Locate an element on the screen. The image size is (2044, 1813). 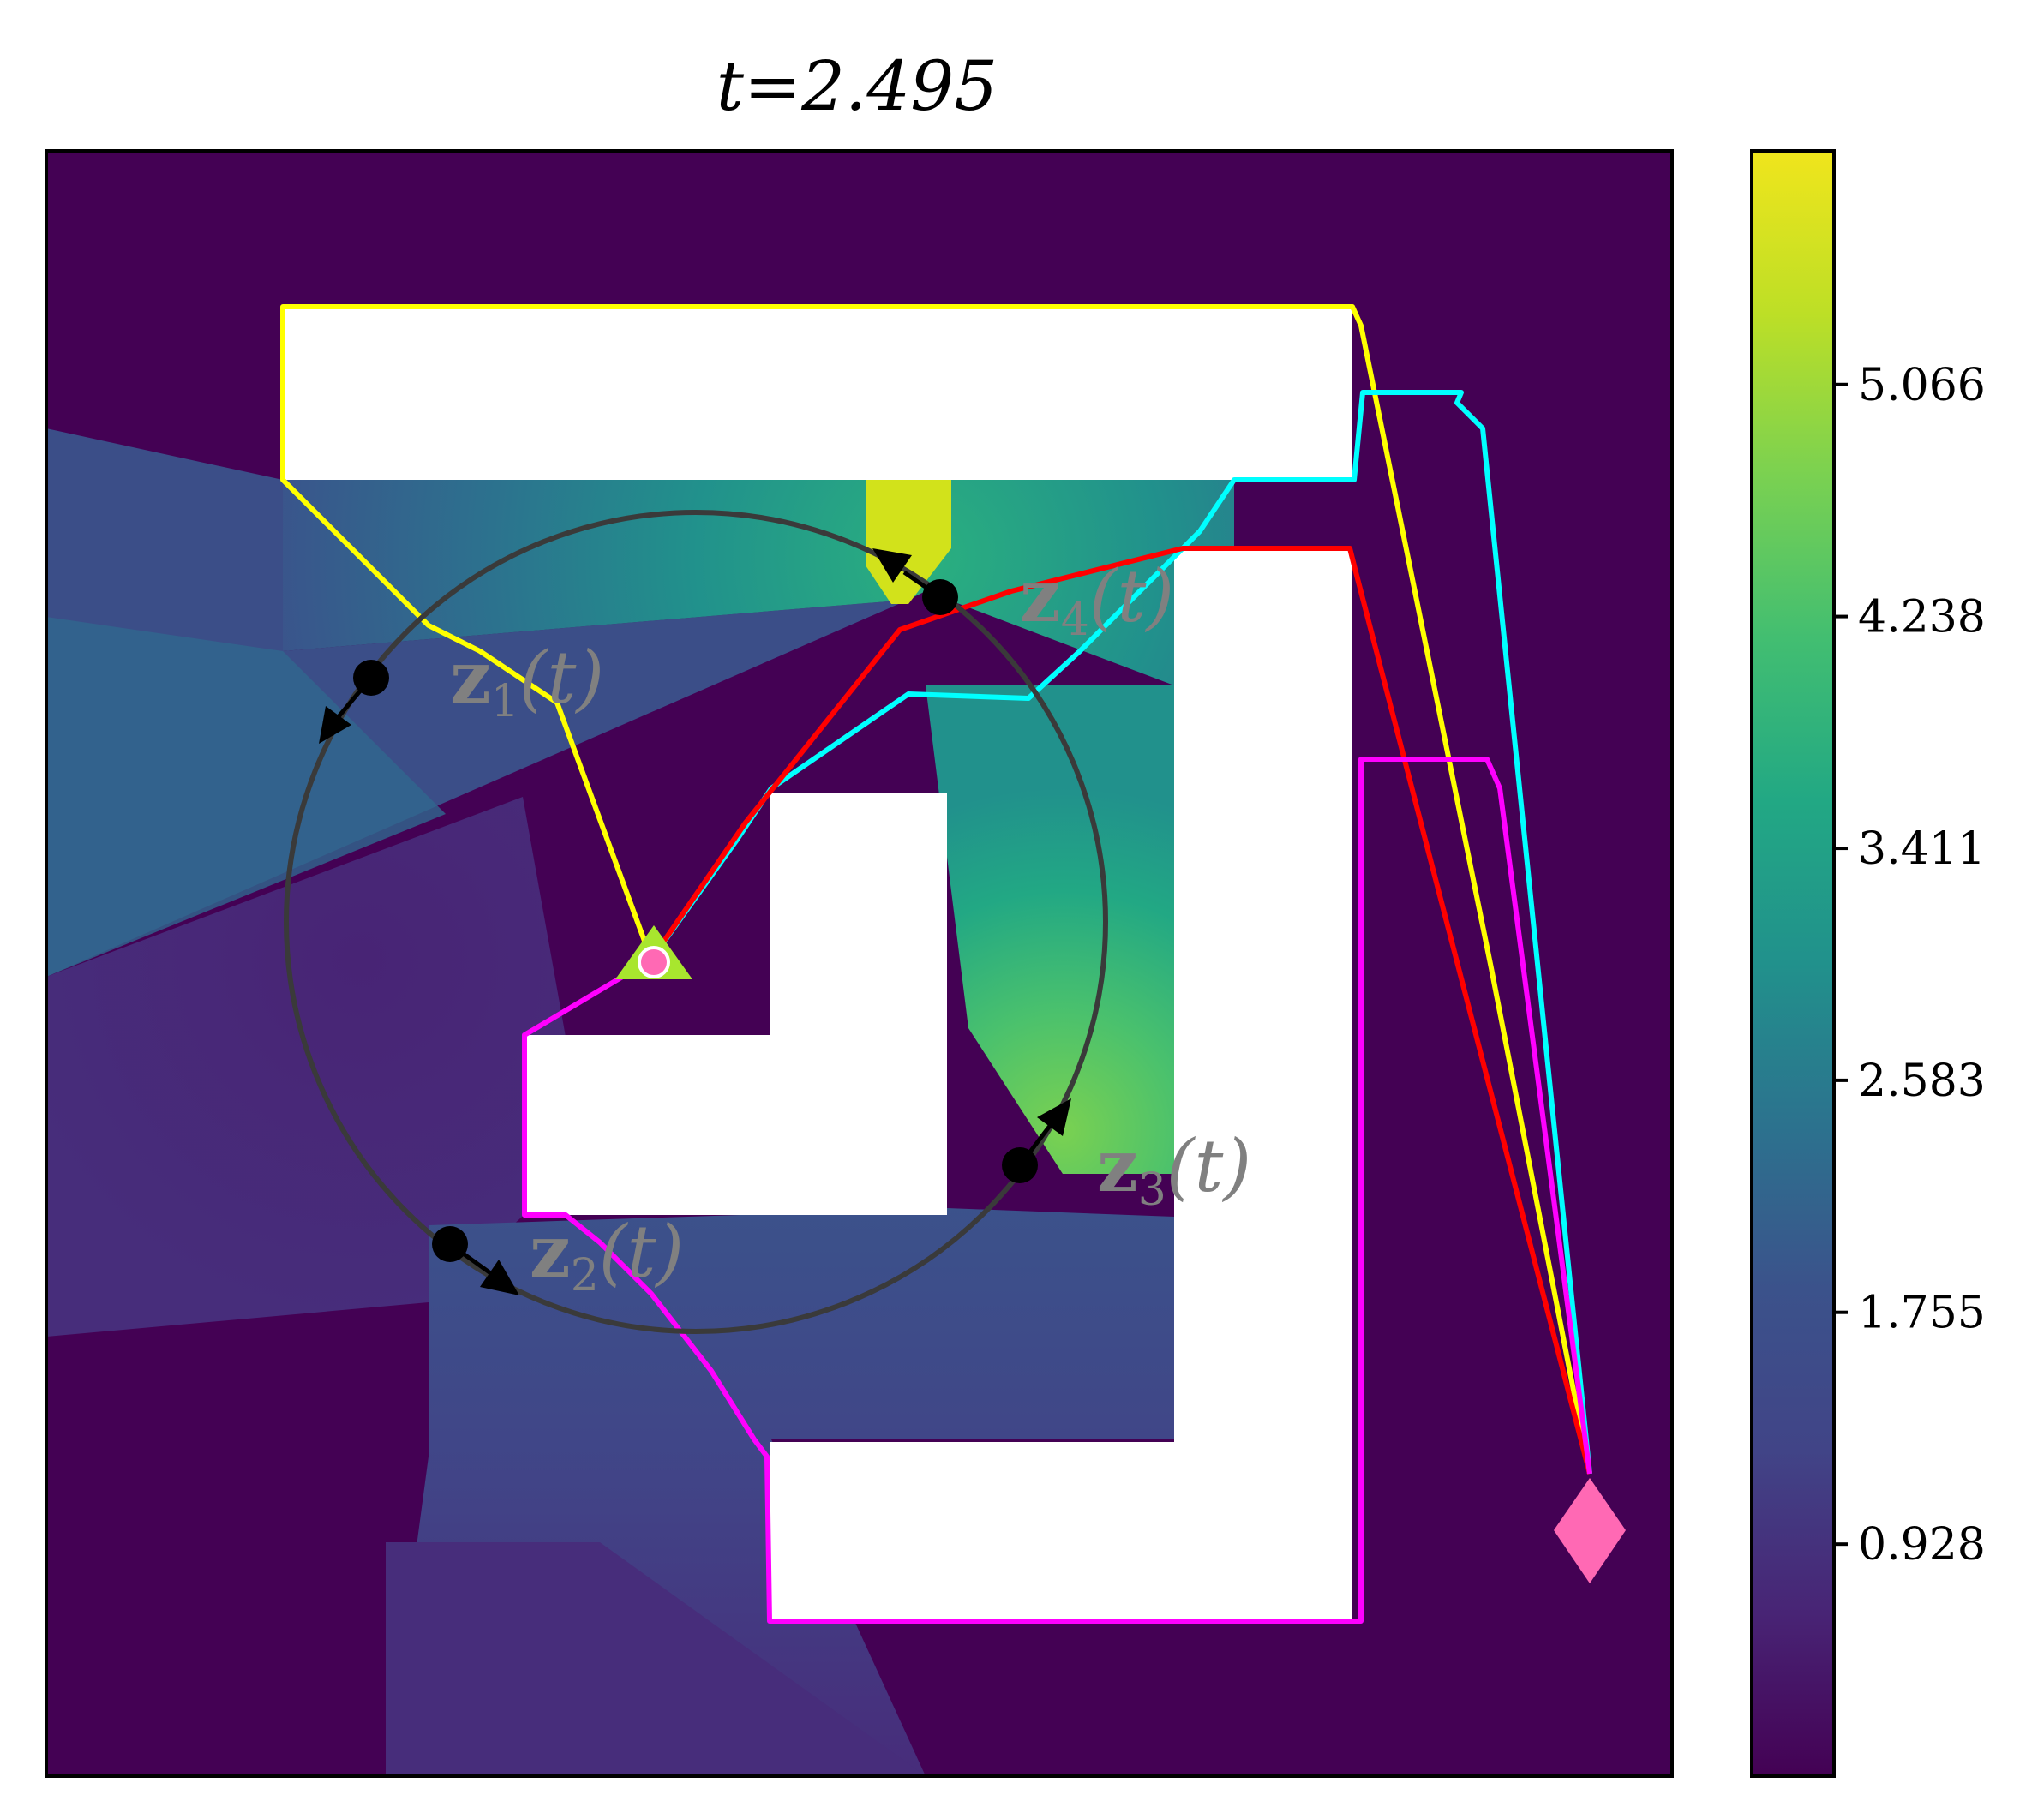
colorbar-tick-label: 5.066 is located at coordinates (1922, 385).